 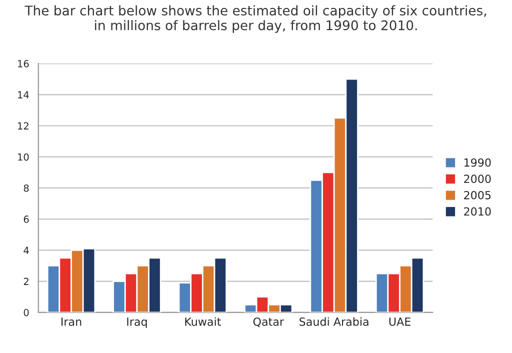 I want to click on x-tick-label: Saudi Arabia, so click(x=334, y=321).